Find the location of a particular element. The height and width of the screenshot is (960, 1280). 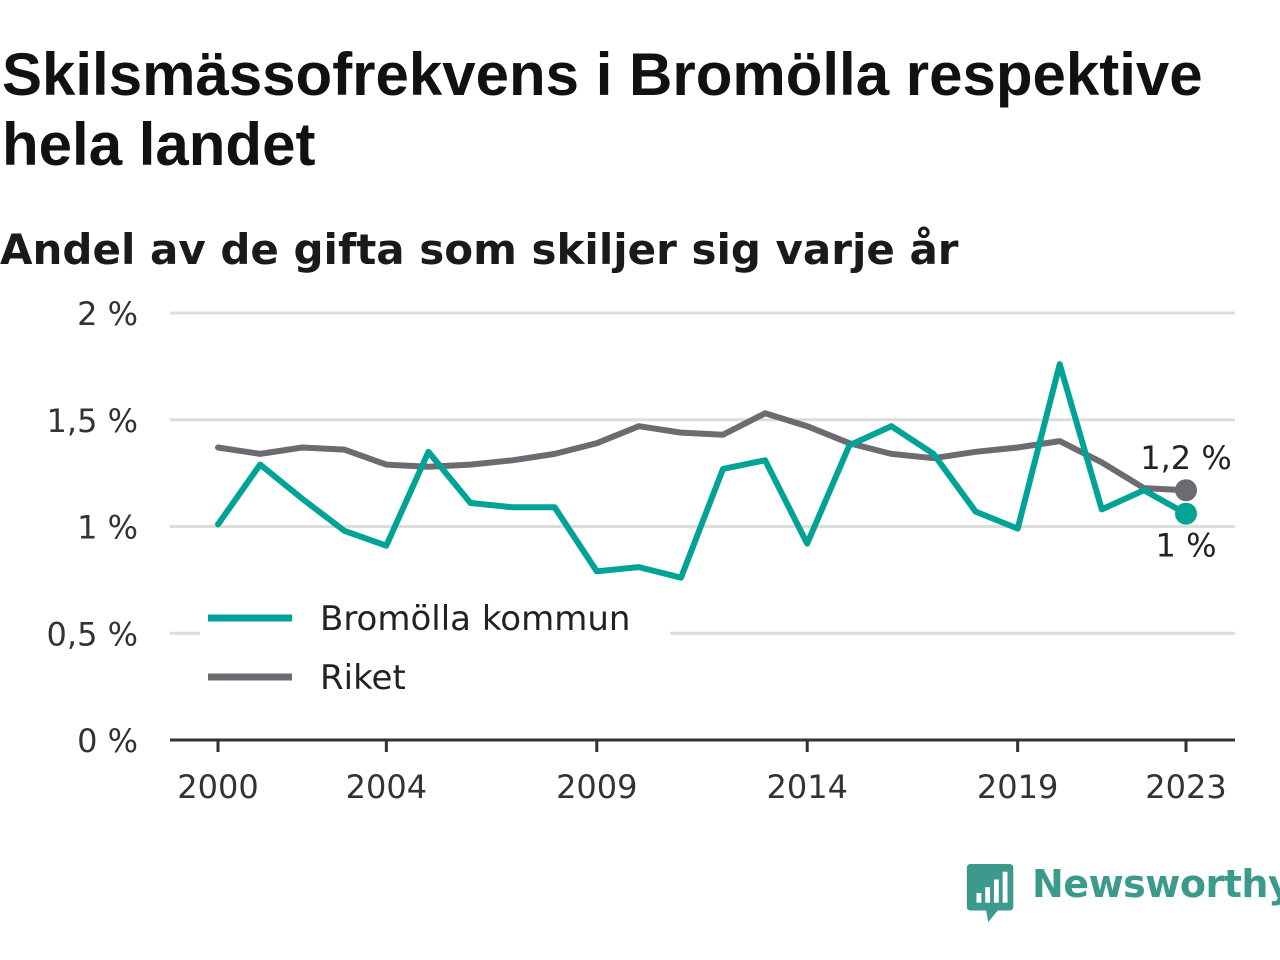

legend-label: Riket is located at coordinates (363, 678).